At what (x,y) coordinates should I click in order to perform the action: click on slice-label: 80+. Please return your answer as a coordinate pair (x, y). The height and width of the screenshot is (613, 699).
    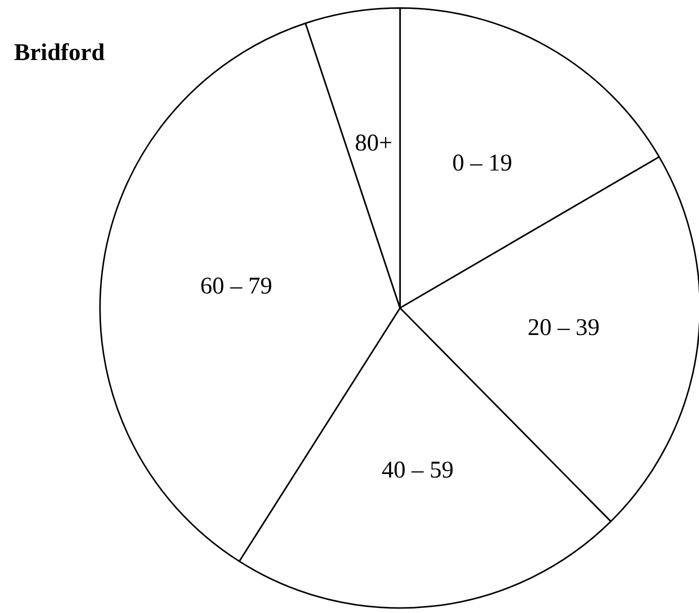
    Looking at the image, I should click on (373, 143).